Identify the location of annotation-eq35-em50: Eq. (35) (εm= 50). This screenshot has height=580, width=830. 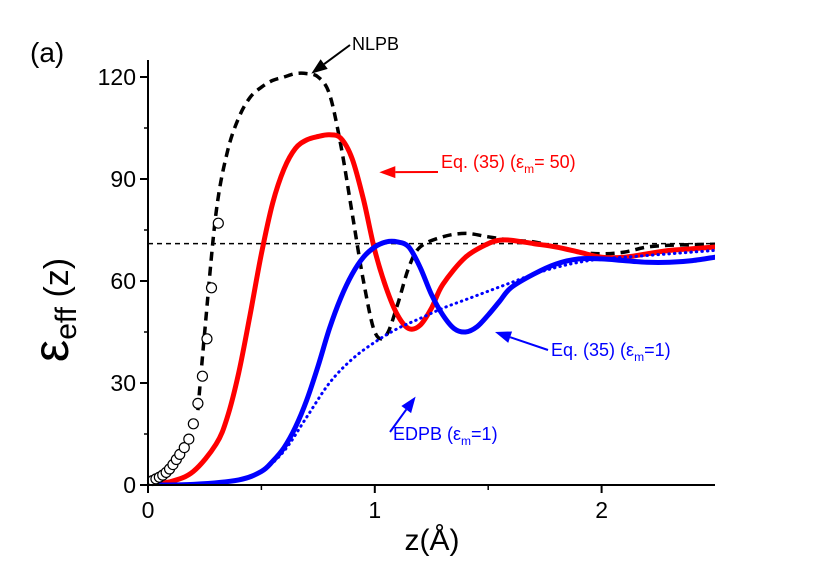
(508, 164).